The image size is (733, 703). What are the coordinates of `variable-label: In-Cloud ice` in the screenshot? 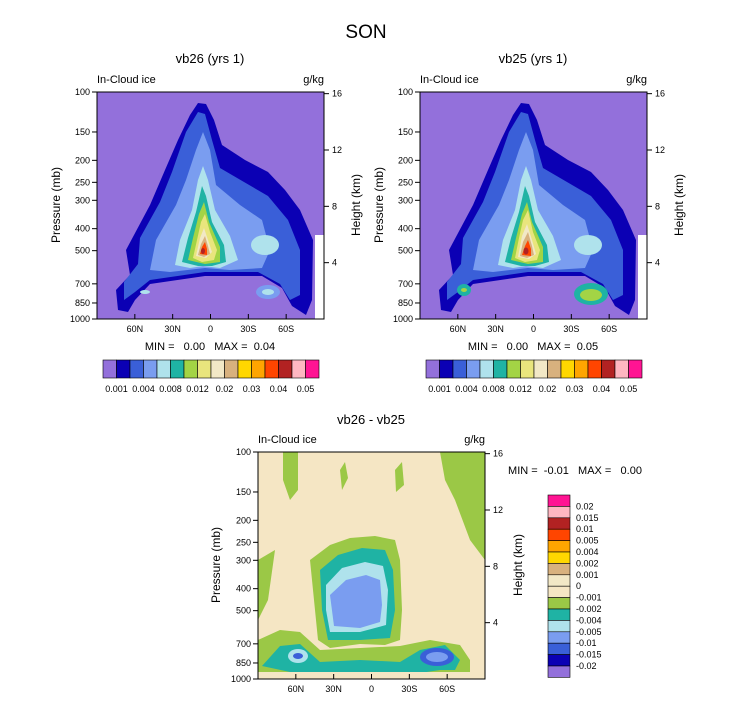 It's located at (126, 80).